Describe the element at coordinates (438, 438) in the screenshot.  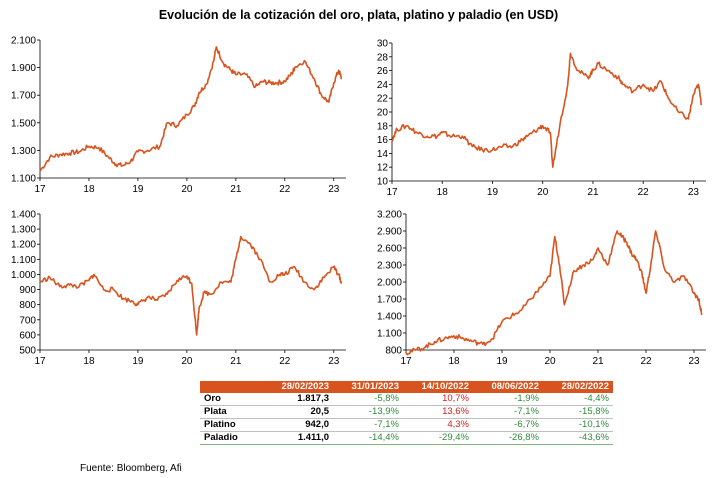
I see `change-cell: -29,4%` at that location.